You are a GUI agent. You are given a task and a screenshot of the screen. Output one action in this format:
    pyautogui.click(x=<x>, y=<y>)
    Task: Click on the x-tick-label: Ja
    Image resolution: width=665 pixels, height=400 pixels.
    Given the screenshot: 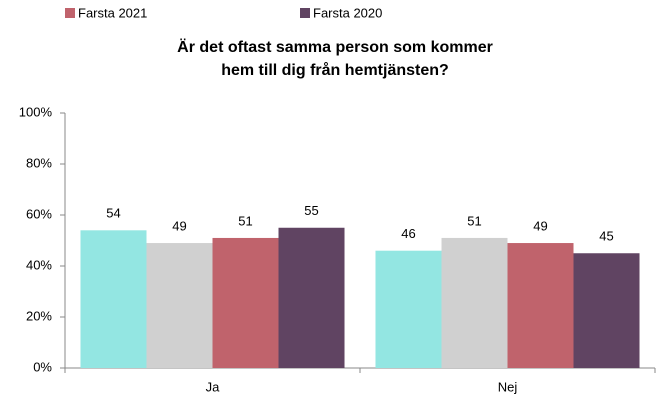 What is the action you would take?
    pyautogui.click(x=213, y=386)
    